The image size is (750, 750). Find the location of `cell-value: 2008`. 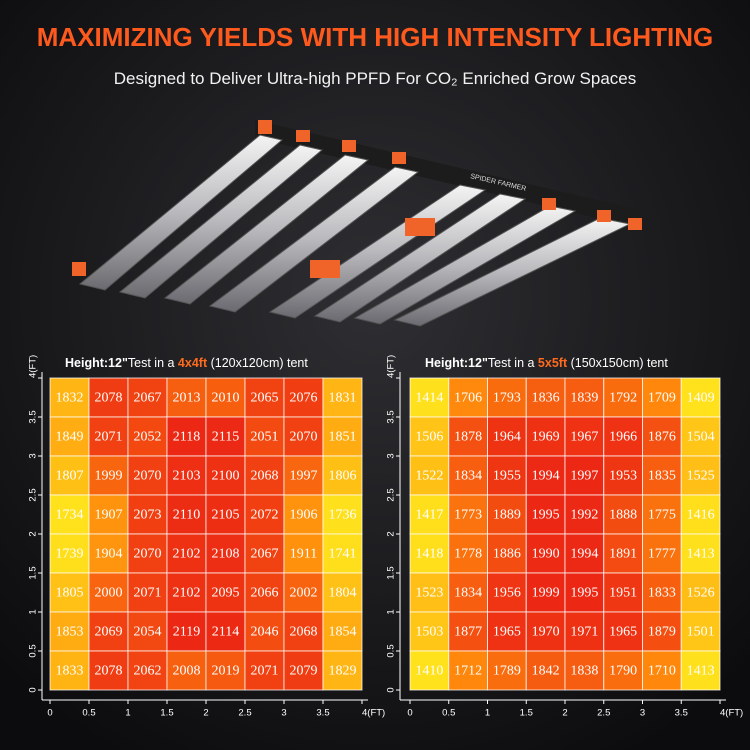

cell-value: 2008 is located at coordinates (187, 671).